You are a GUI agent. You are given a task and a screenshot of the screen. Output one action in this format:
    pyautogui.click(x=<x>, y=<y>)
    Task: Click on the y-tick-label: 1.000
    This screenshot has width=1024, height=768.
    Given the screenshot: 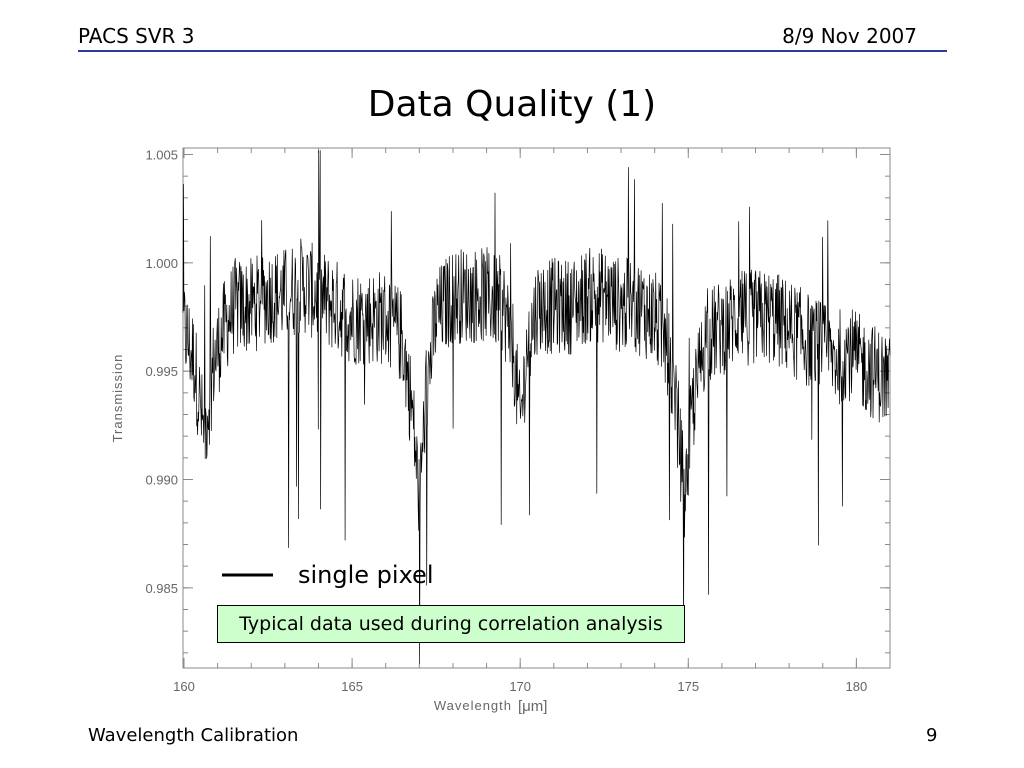 What is the action you would take?
    pyautogui.click(x=161, y=263)
    